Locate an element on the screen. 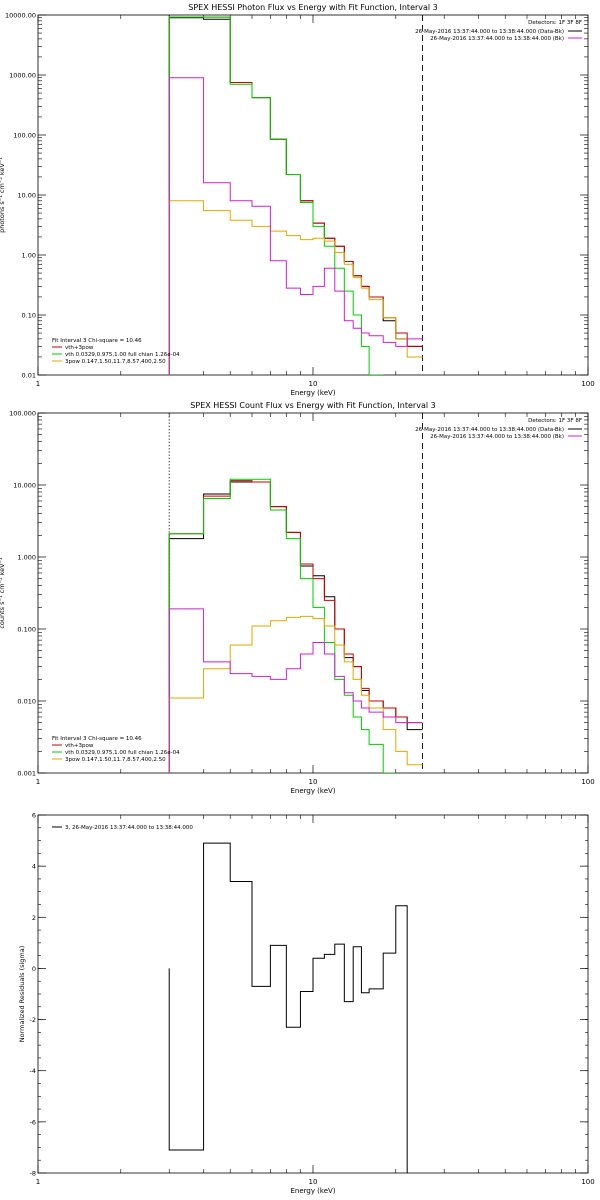  y-tick-label: 6 is located at coordinates (34, 816).